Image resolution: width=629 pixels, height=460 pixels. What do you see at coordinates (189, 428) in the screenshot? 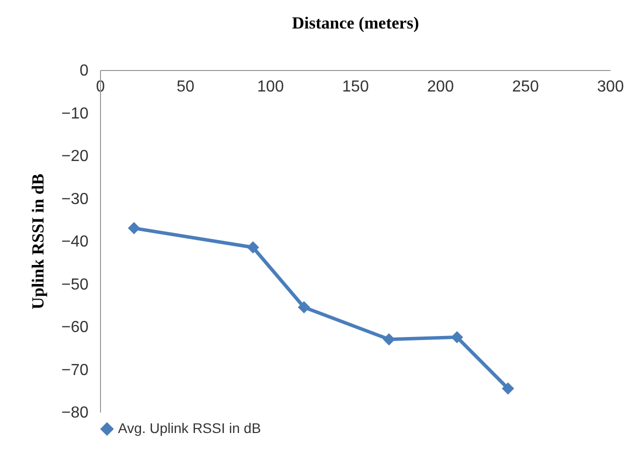
I see `legend-label: Avg. Uplink RSSI in dB` at bounding box center [189, 428].